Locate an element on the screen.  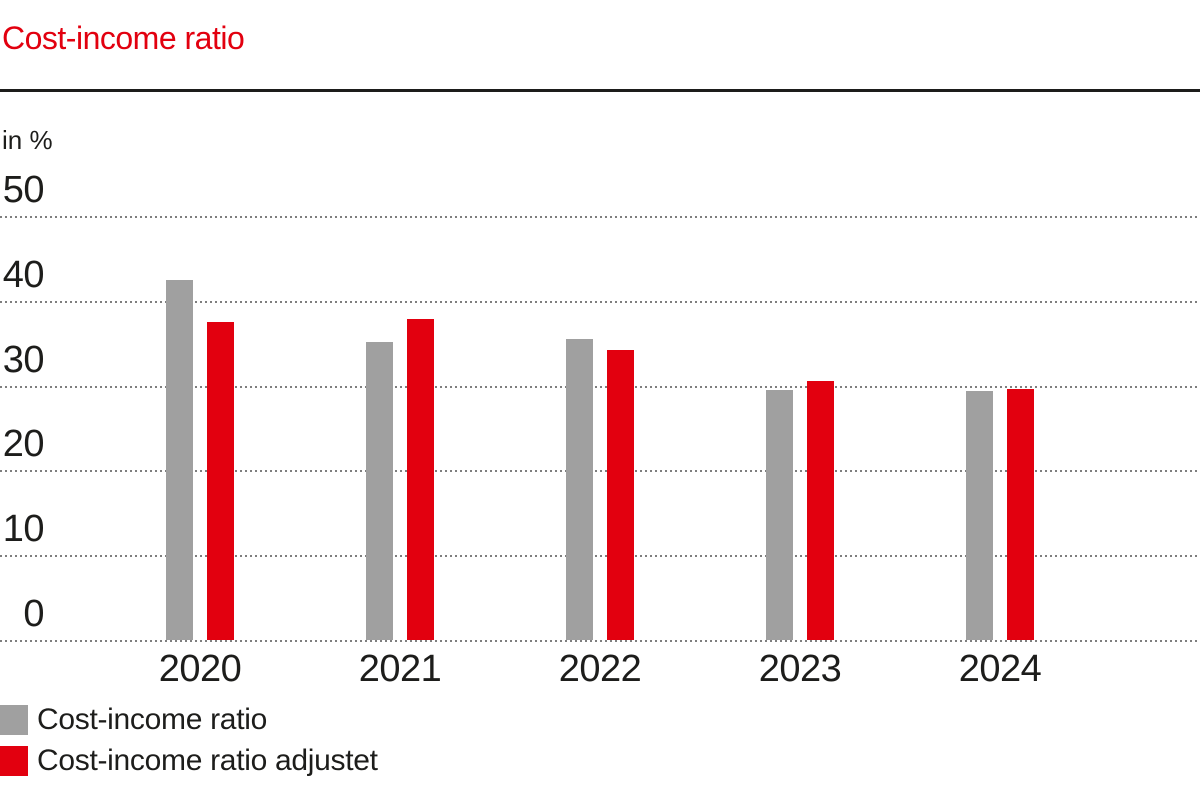
y-tick-label-10: 10 is located at coordinates (23, 529).